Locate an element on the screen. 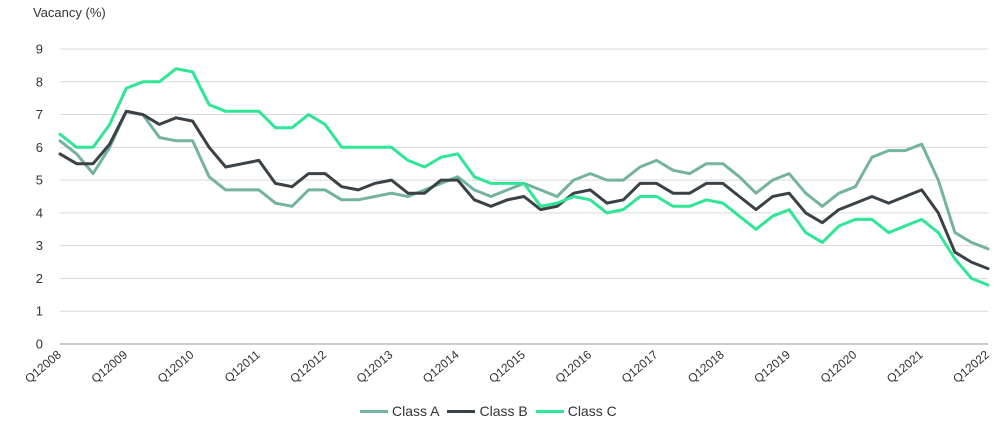  x-tick-label: Q12016 is located at coordinates (574, 366).